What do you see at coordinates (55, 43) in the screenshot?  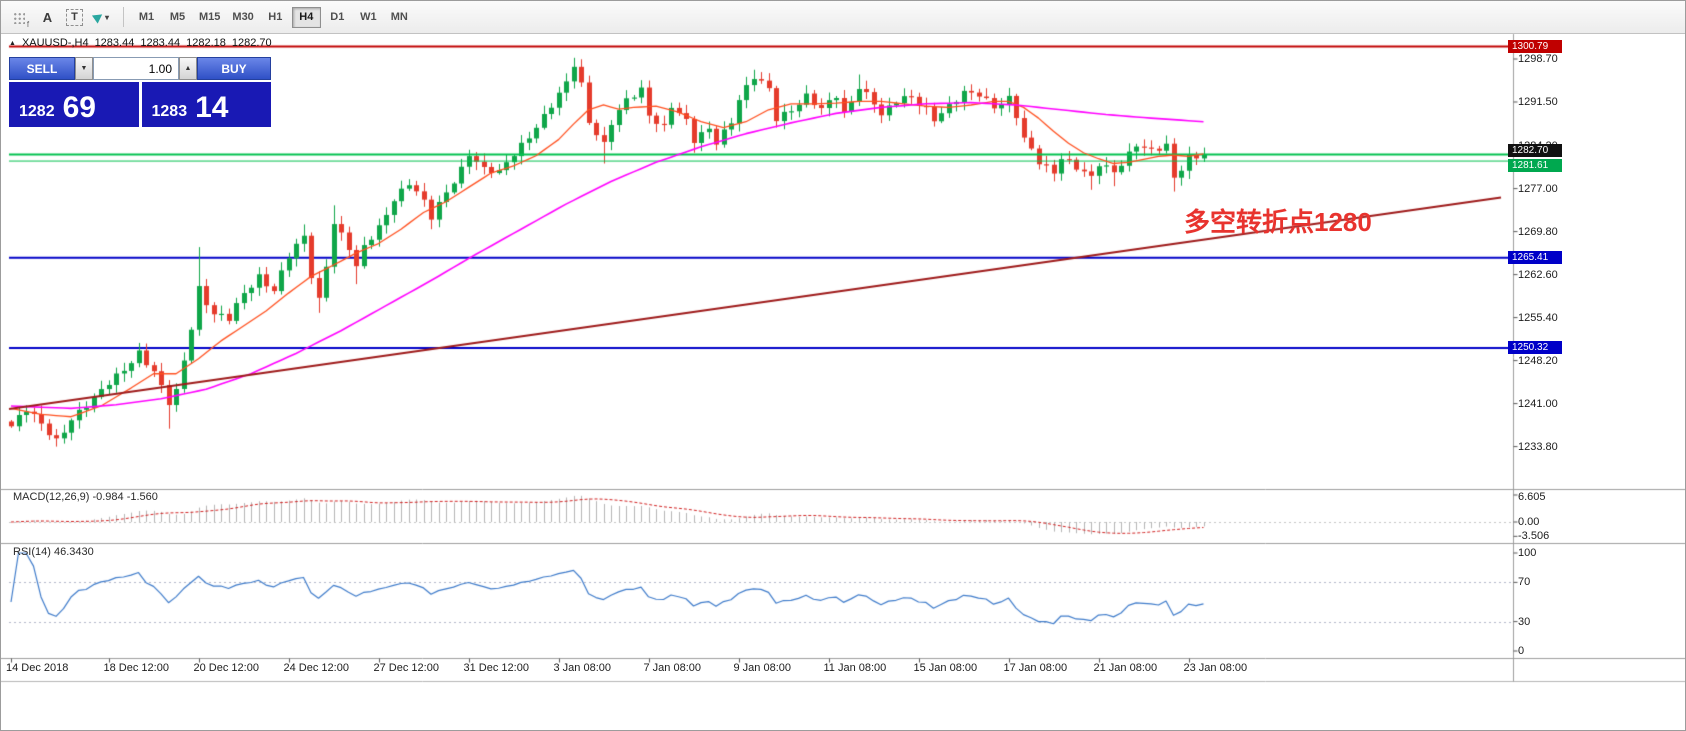 I see `symbol-timeframe: XAUUSD-,H4` at bounding box center [55, 43].